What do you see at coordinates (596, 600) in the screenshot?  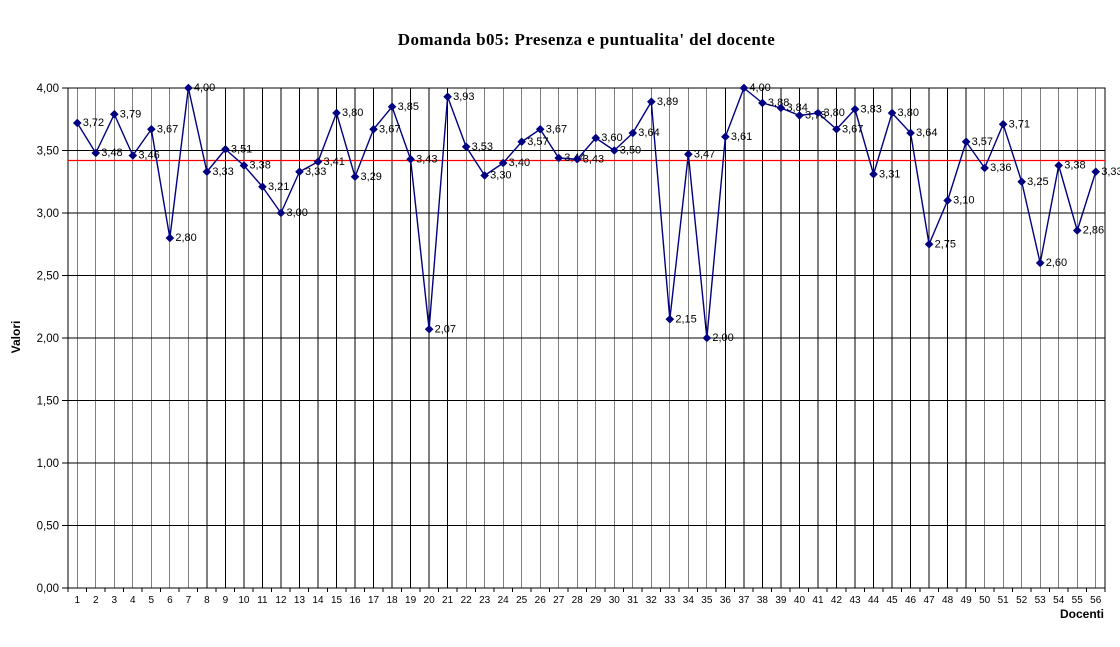 I see `x-tick-label: 29` at bounding box center [596, 600].